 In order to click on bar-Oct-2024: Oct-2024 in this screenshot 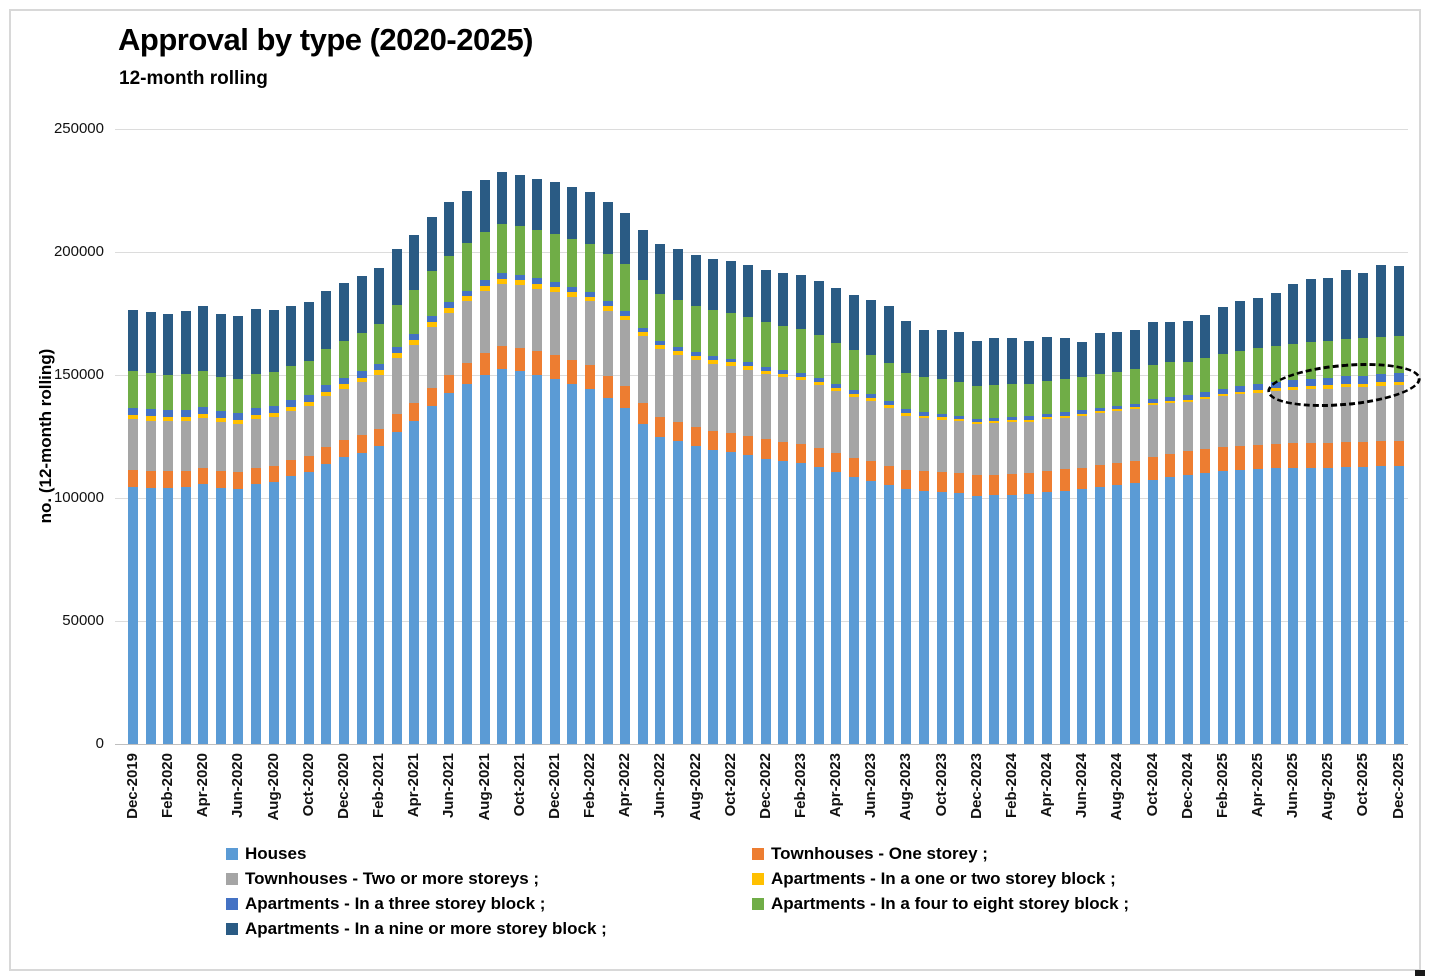, I will do `click(1152, 569)`.